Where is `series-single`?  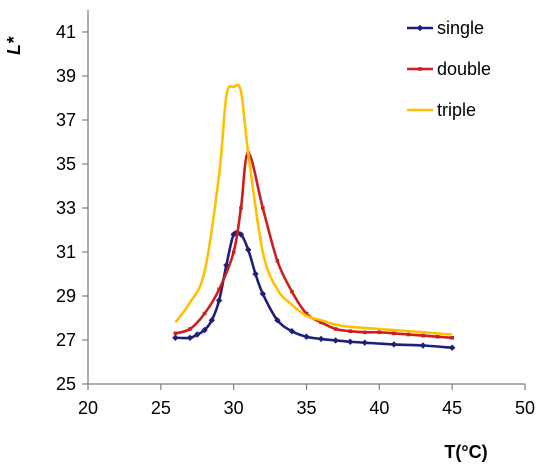 series-single is located at coordinates (314, 290).